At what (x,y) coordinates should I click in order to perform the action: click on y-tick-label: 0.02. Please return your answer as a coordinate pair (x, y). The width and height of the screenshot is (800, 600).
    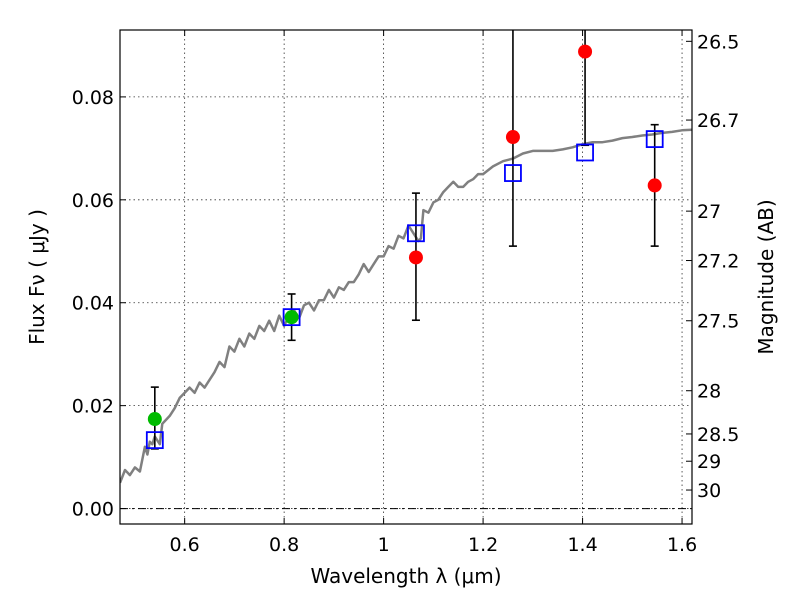
    Looking at the image, I should click on (93, 407).